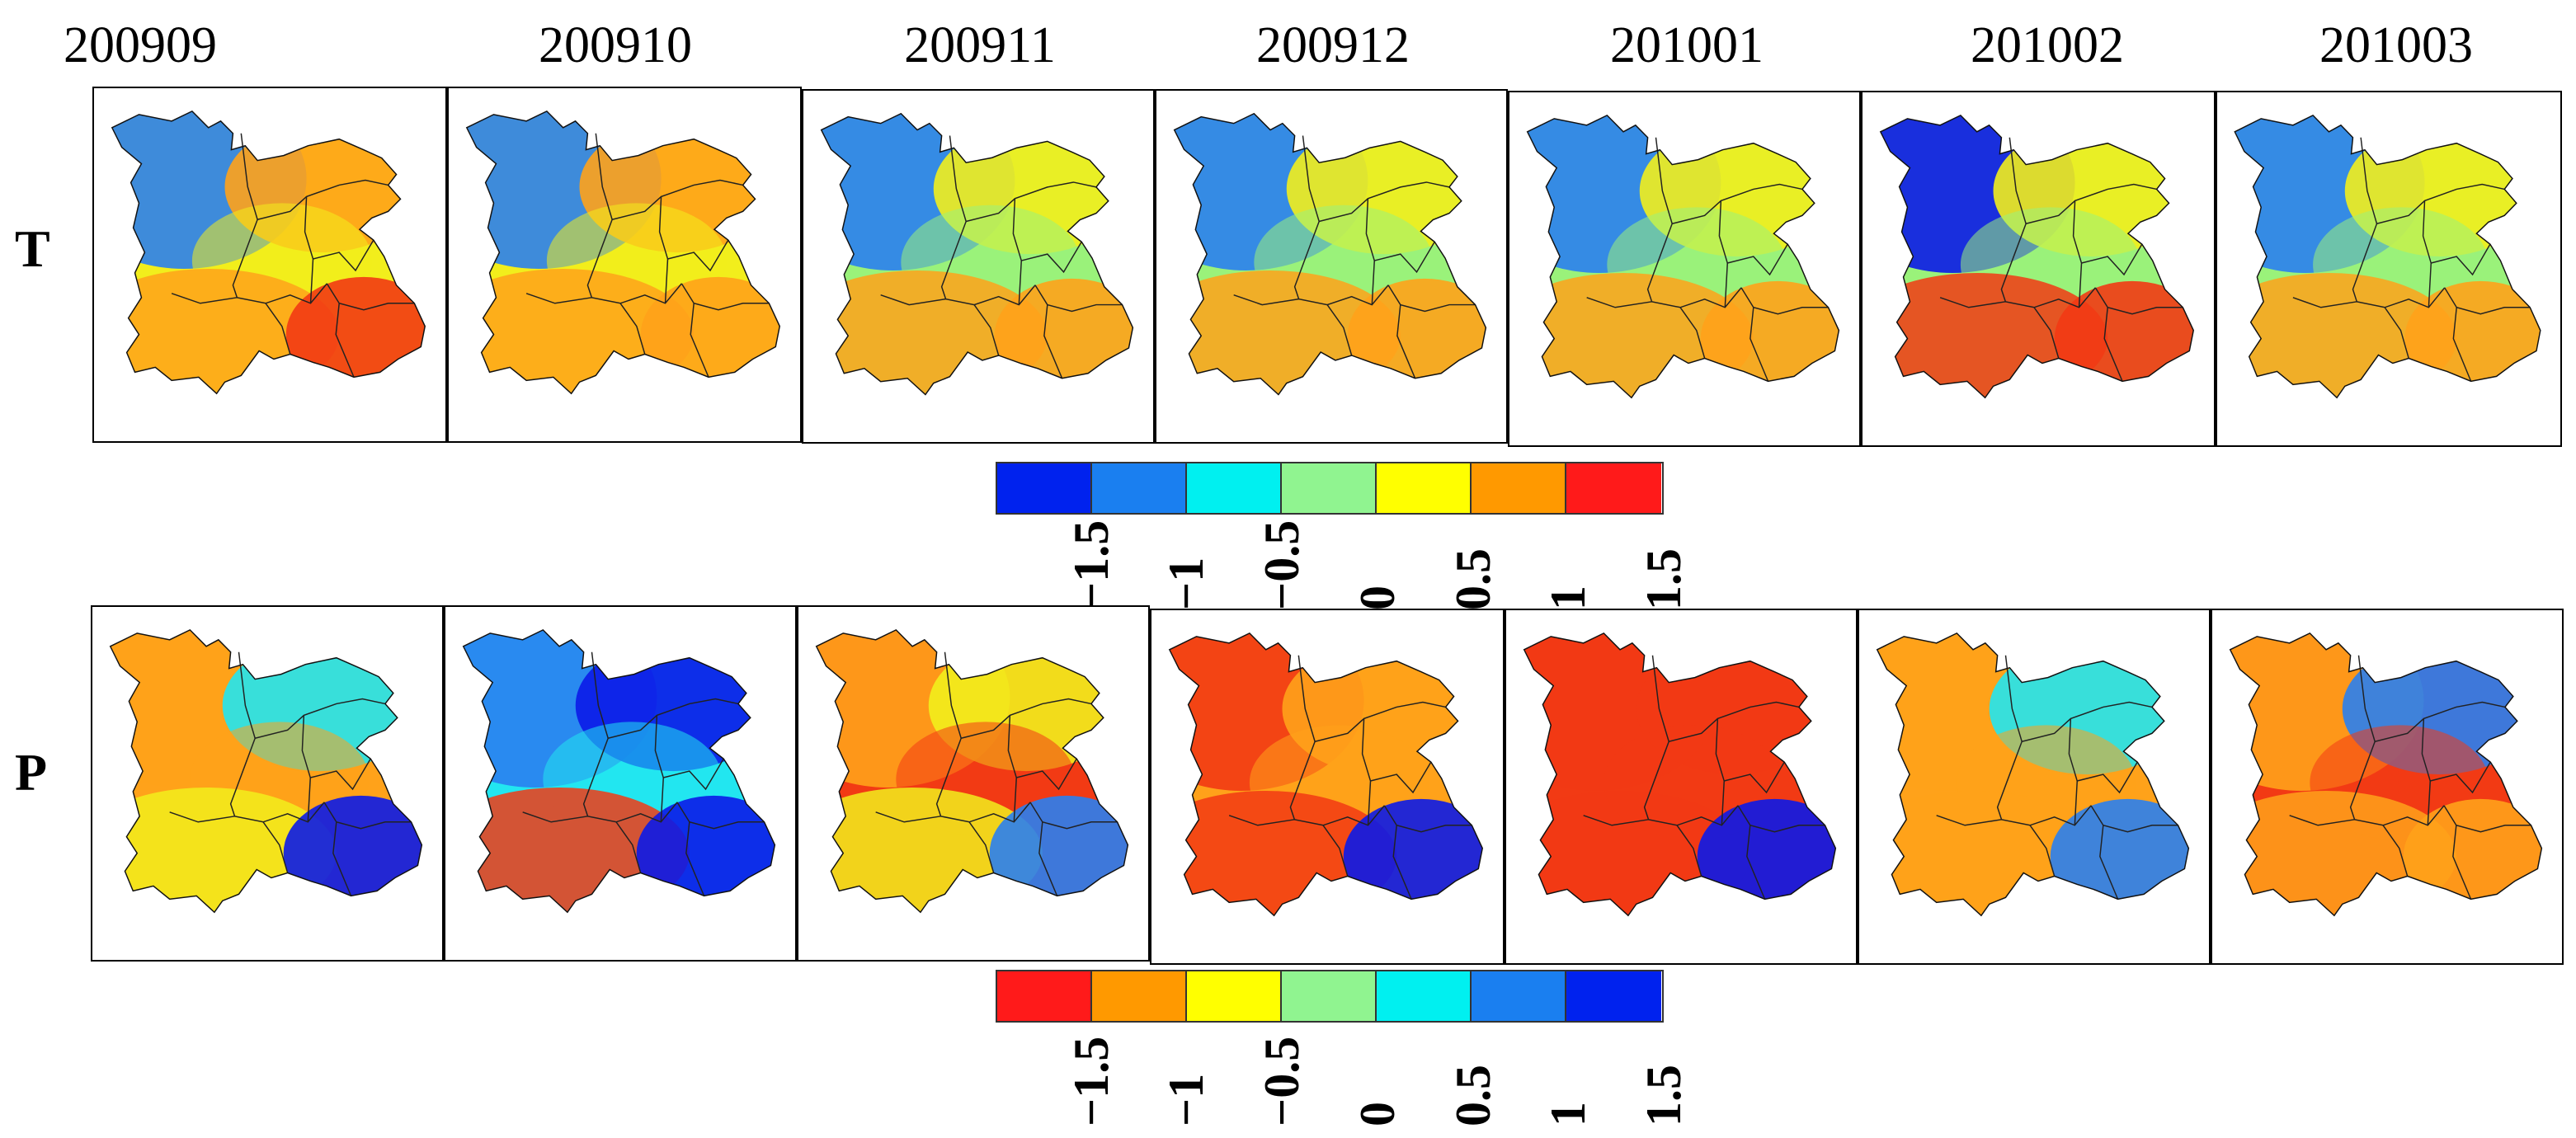 This screenshot has height=1138, width=2576. Describe the element at coordinates (2048, 45) in the screenshot. I see `column-label-6: 201002` at that location.